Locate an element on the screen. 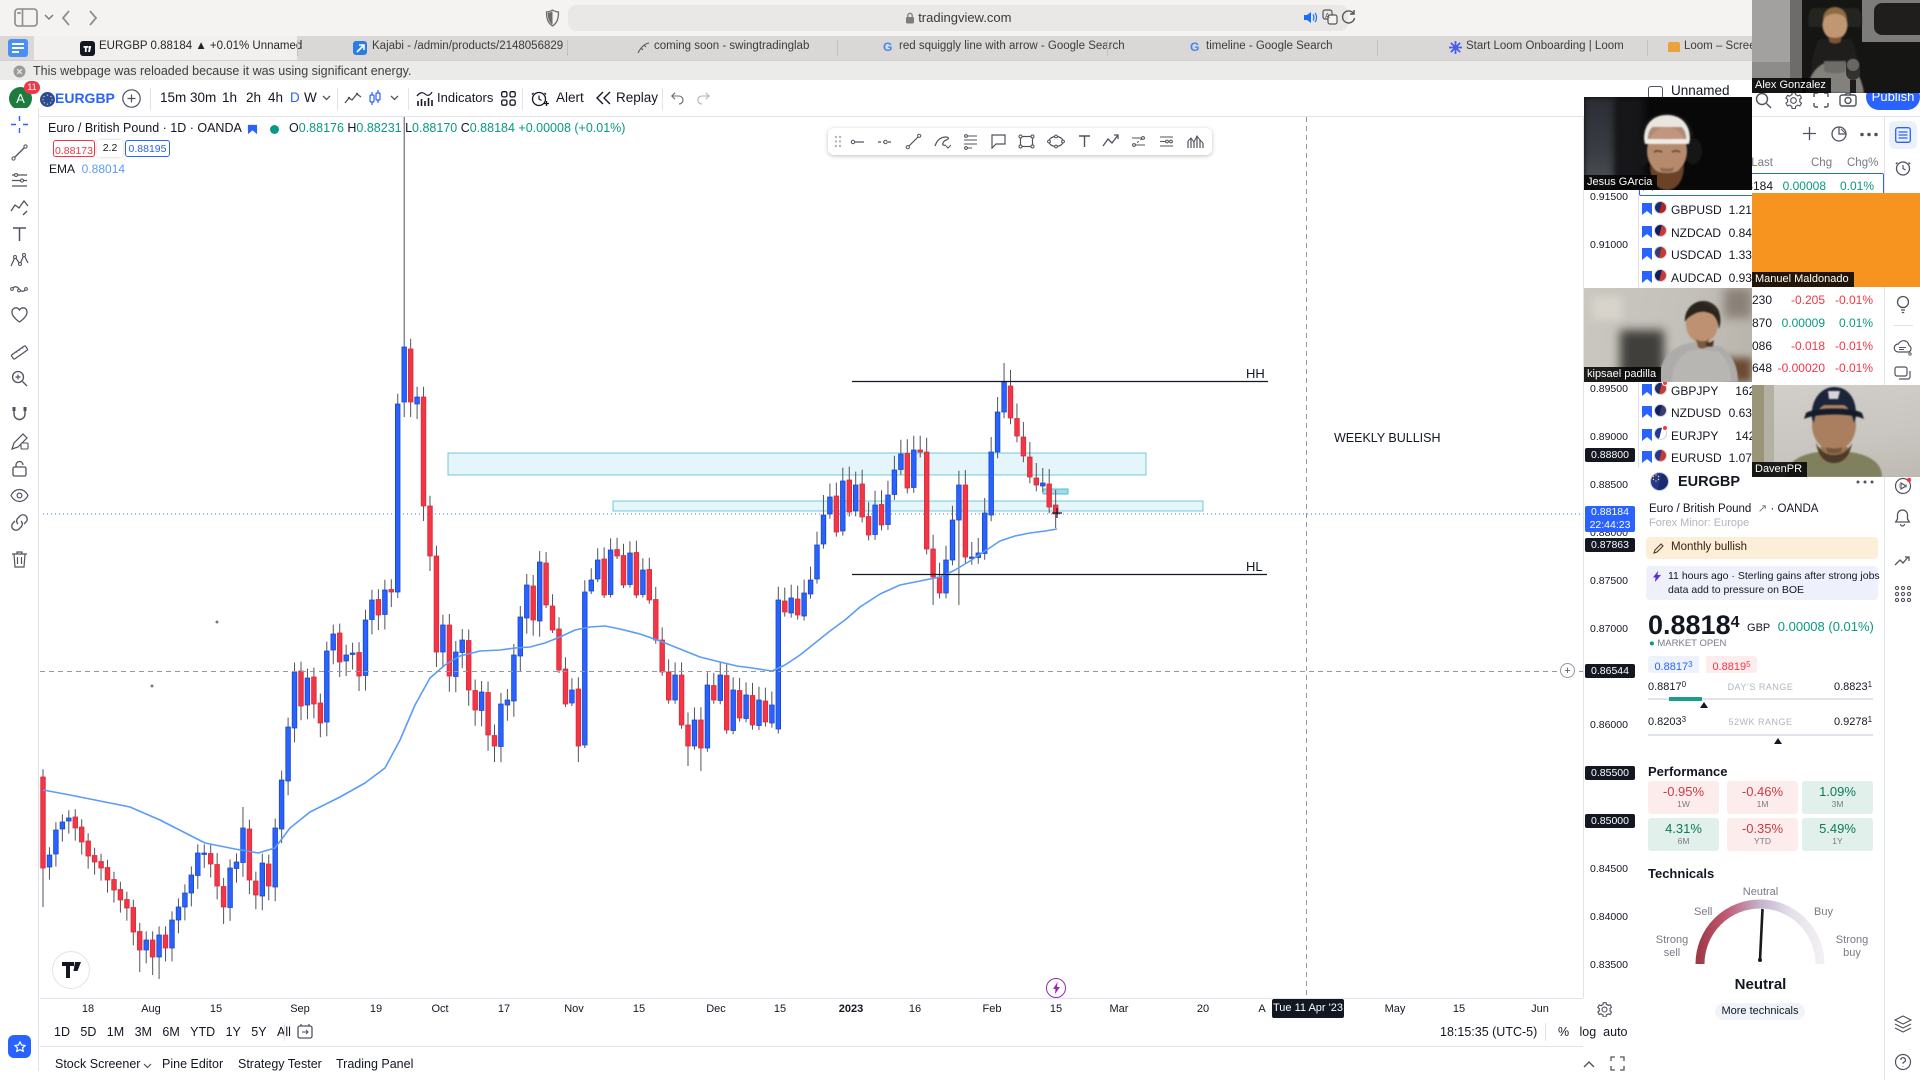 Image resolution: width=1920 pixels, height=1080 pixels. svg-text: A is located at coordinates (1327, 16).